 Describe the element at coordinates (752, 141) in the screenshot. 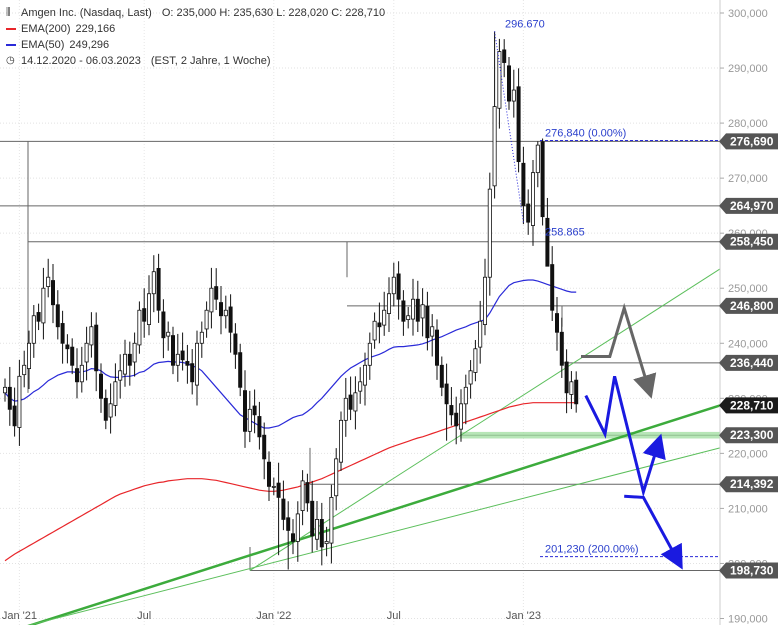

I see `level-badge: 276,690` at that location.